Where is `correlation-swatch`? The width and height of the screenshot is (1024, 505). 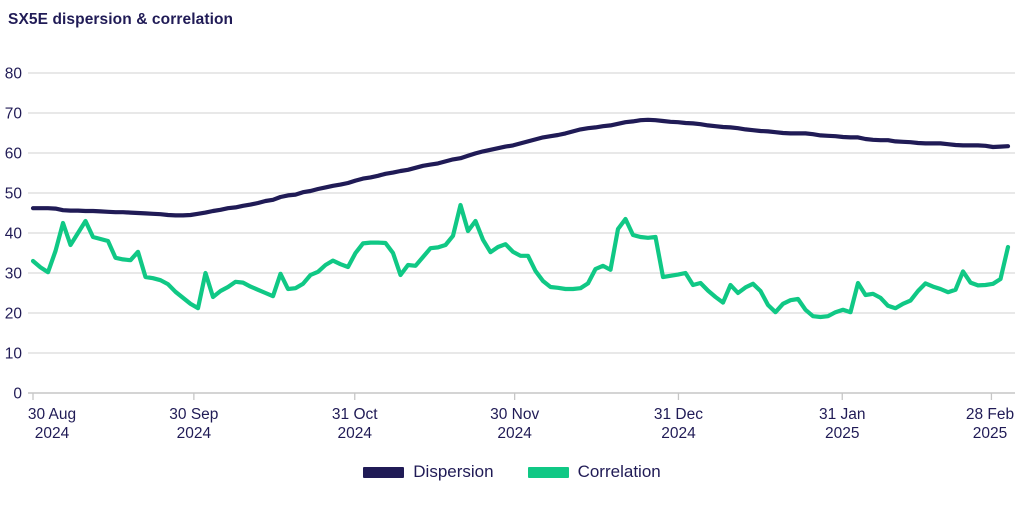
correlation-swatch is located at coordinates (548, 472).